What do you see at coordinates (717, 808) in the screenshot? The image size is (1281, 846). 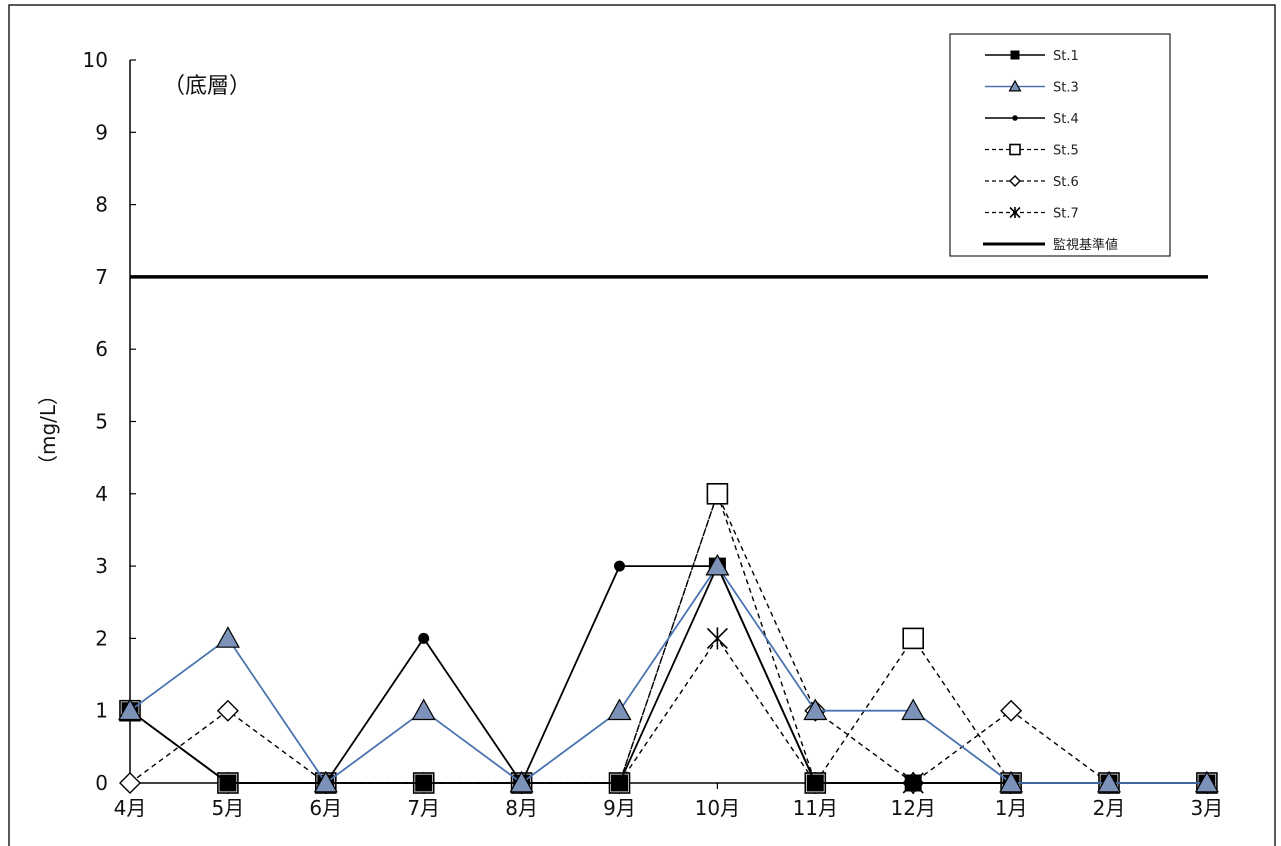 I see `x-tick-label: 10月` at bounding box center [717, 808].